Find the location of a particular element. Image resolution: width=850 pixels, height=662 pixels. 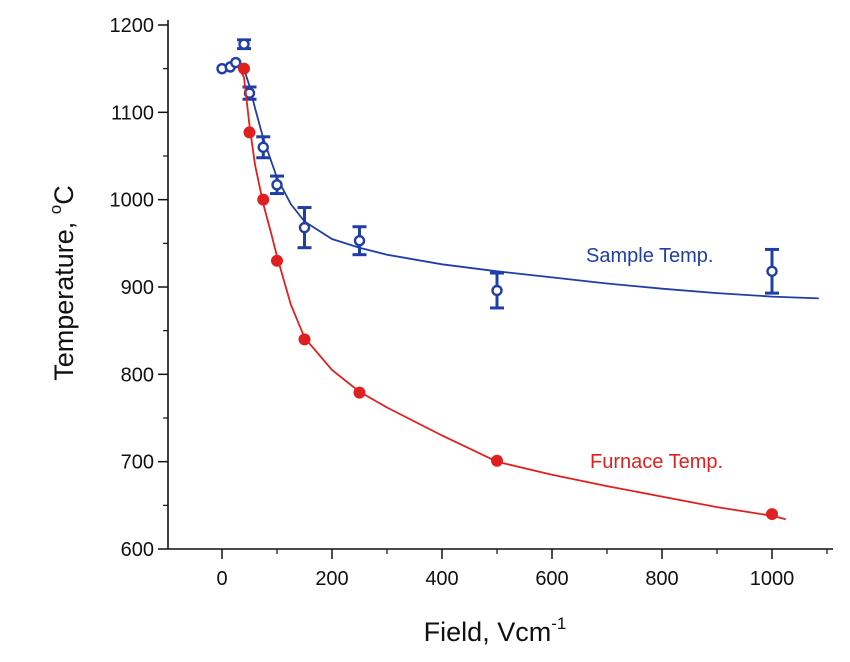

x-tick-label: 1000 is located at coordinates (772, 579).